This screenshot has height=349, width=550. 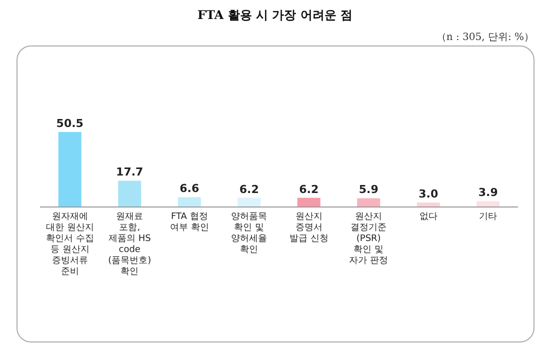 What do you see at coordinates (368, 239) in the screenshot?
I see `x-tick-label: 원산지 결정기준 (PSR) 확인 및 자가 판정` at bounding box center [368, 239].